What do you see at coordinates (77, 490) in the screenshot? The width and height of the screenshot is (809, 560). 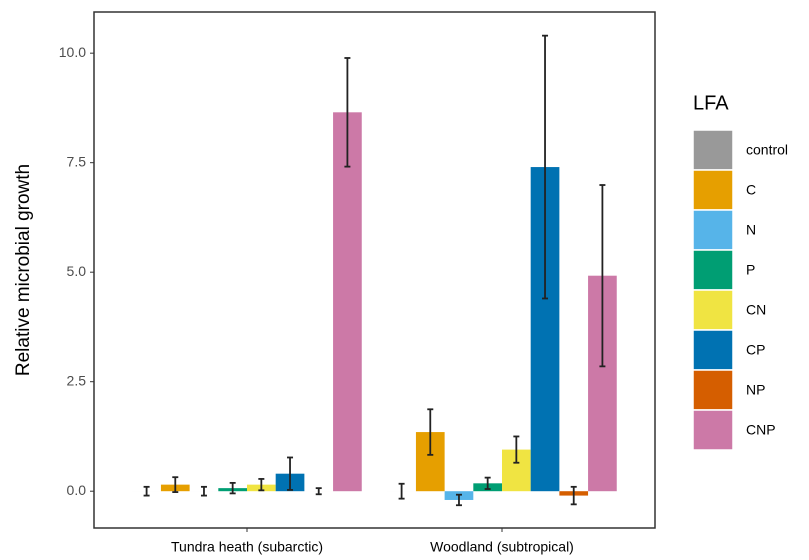 I see `y-tick-label: 0.0` at bounding box center [77, 490].